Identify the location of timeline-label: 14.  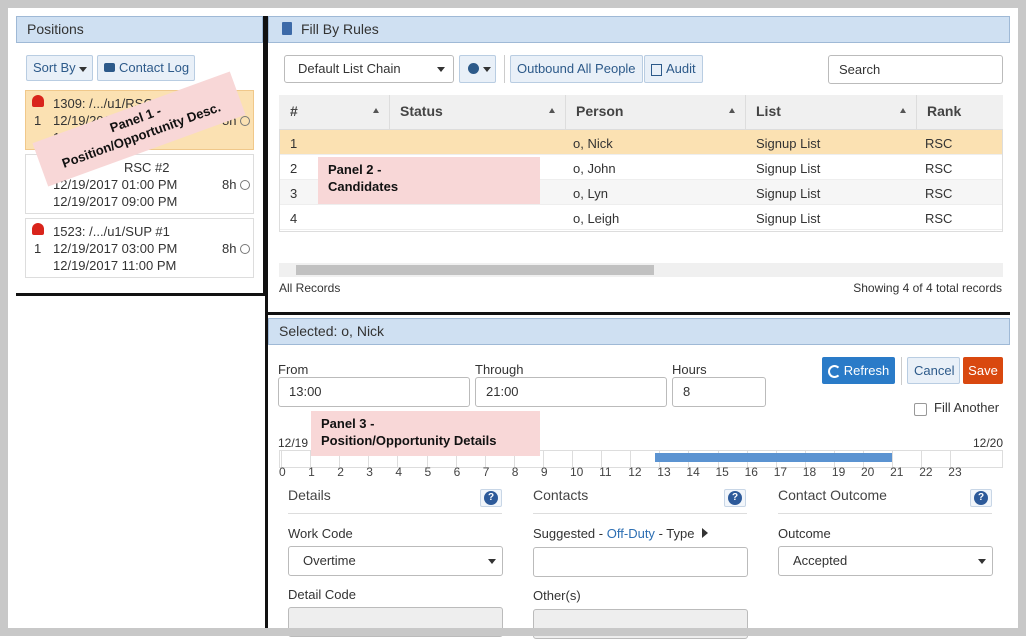
(693, 472).